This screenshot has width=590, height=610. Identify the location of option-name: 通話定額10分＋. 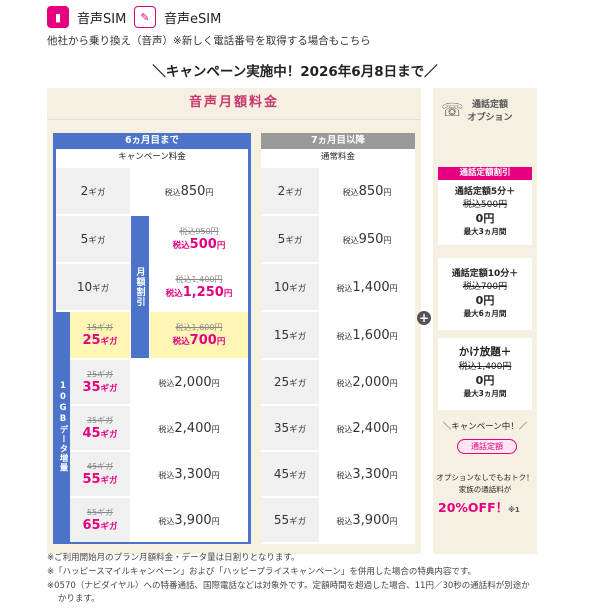
(485, 274).